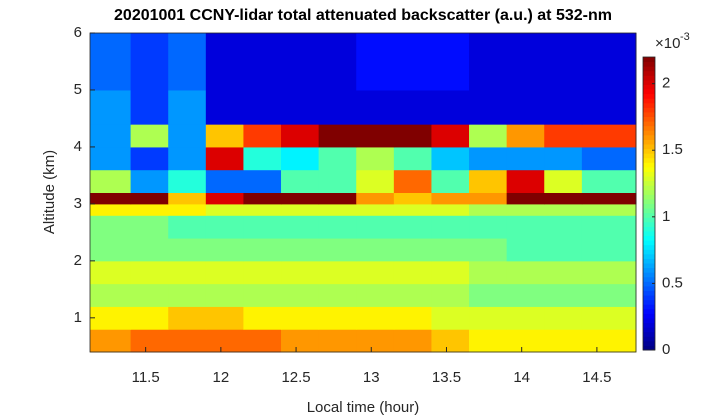 The height and width of the screenshot is (420, 703). I want to click on y-tick-label: 2, so click(78, 260).